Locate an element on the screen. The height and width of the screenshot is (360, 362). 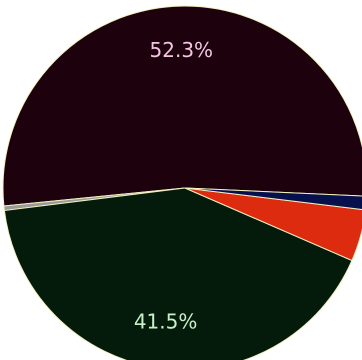
slice-label-0: 52.3% is located at coordinates (182, 50).